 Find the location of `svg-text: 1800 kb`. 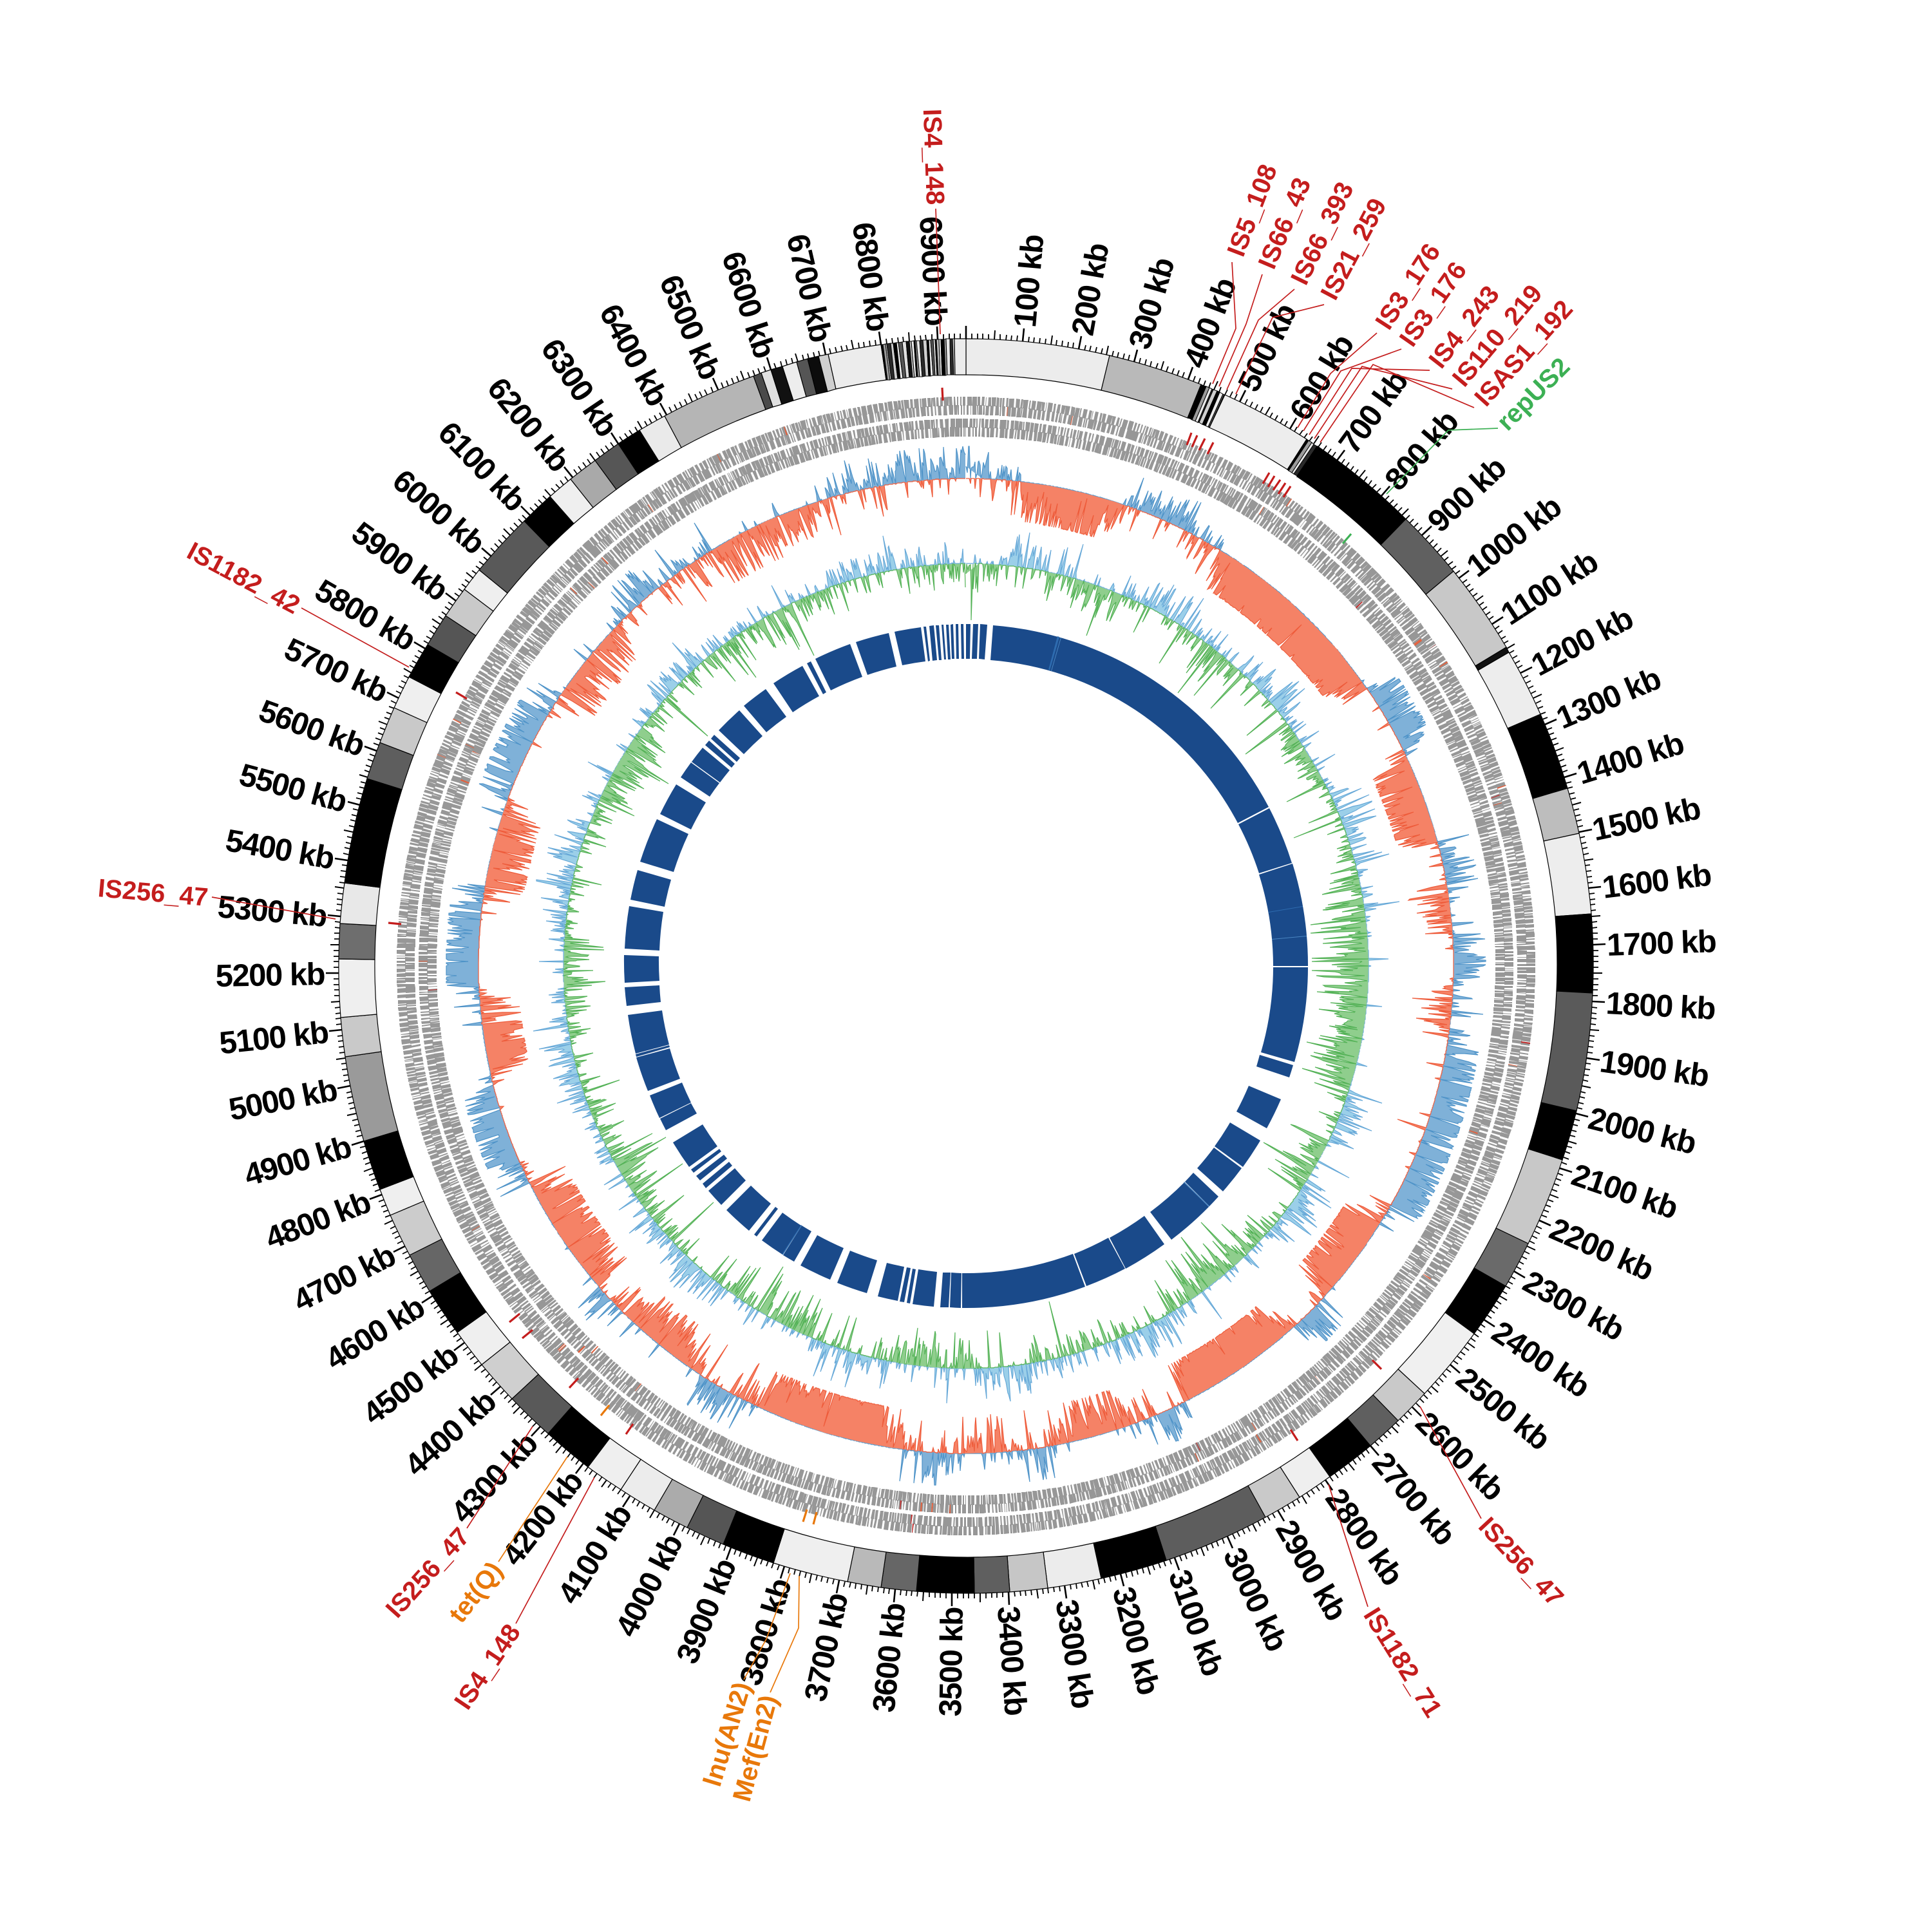

svg-text: 1800 kb is located at coordinates (1661, 1007).